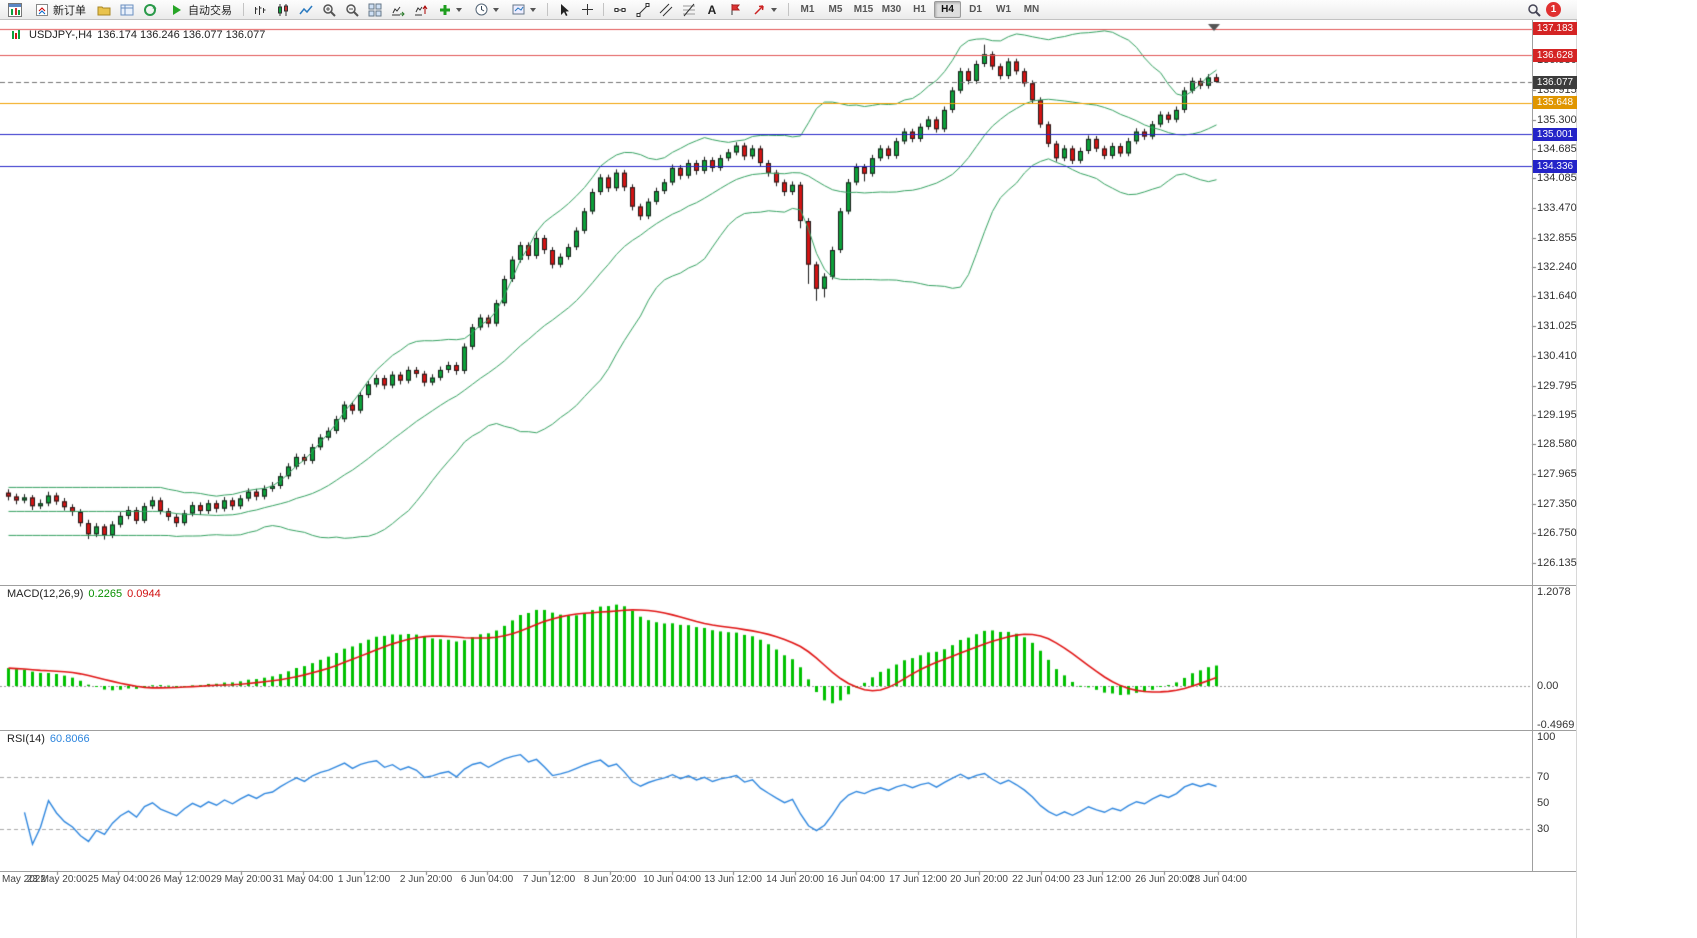 Image resolution: width=1697 pixels, height=938 pixels. I want to click on timeframe-mn-button: MN, so click(1031, 9).